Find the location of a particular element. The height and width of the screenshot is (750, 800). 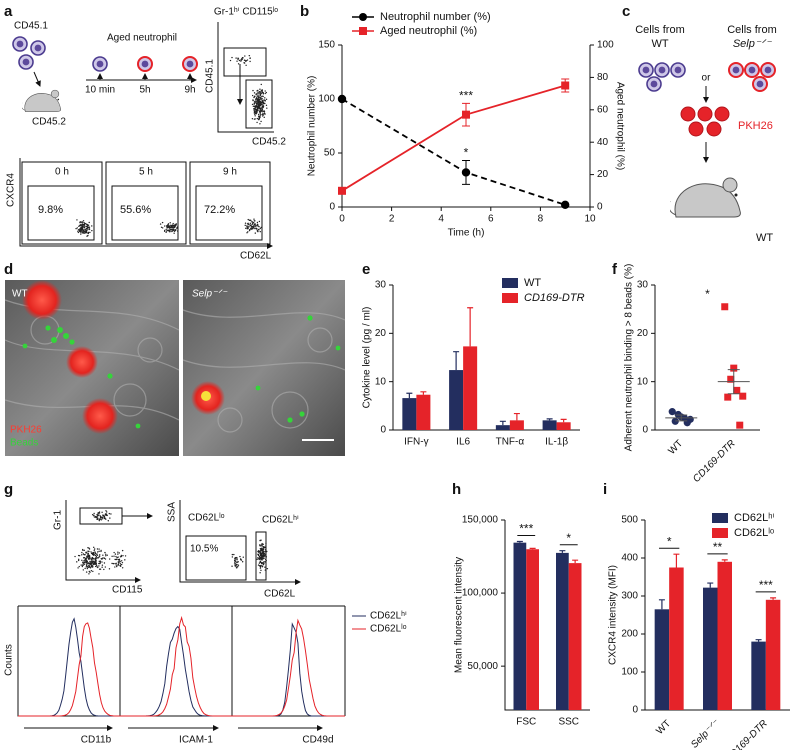

legend-label: CD62Lʰⁱ is located at coordinates (754, 518).